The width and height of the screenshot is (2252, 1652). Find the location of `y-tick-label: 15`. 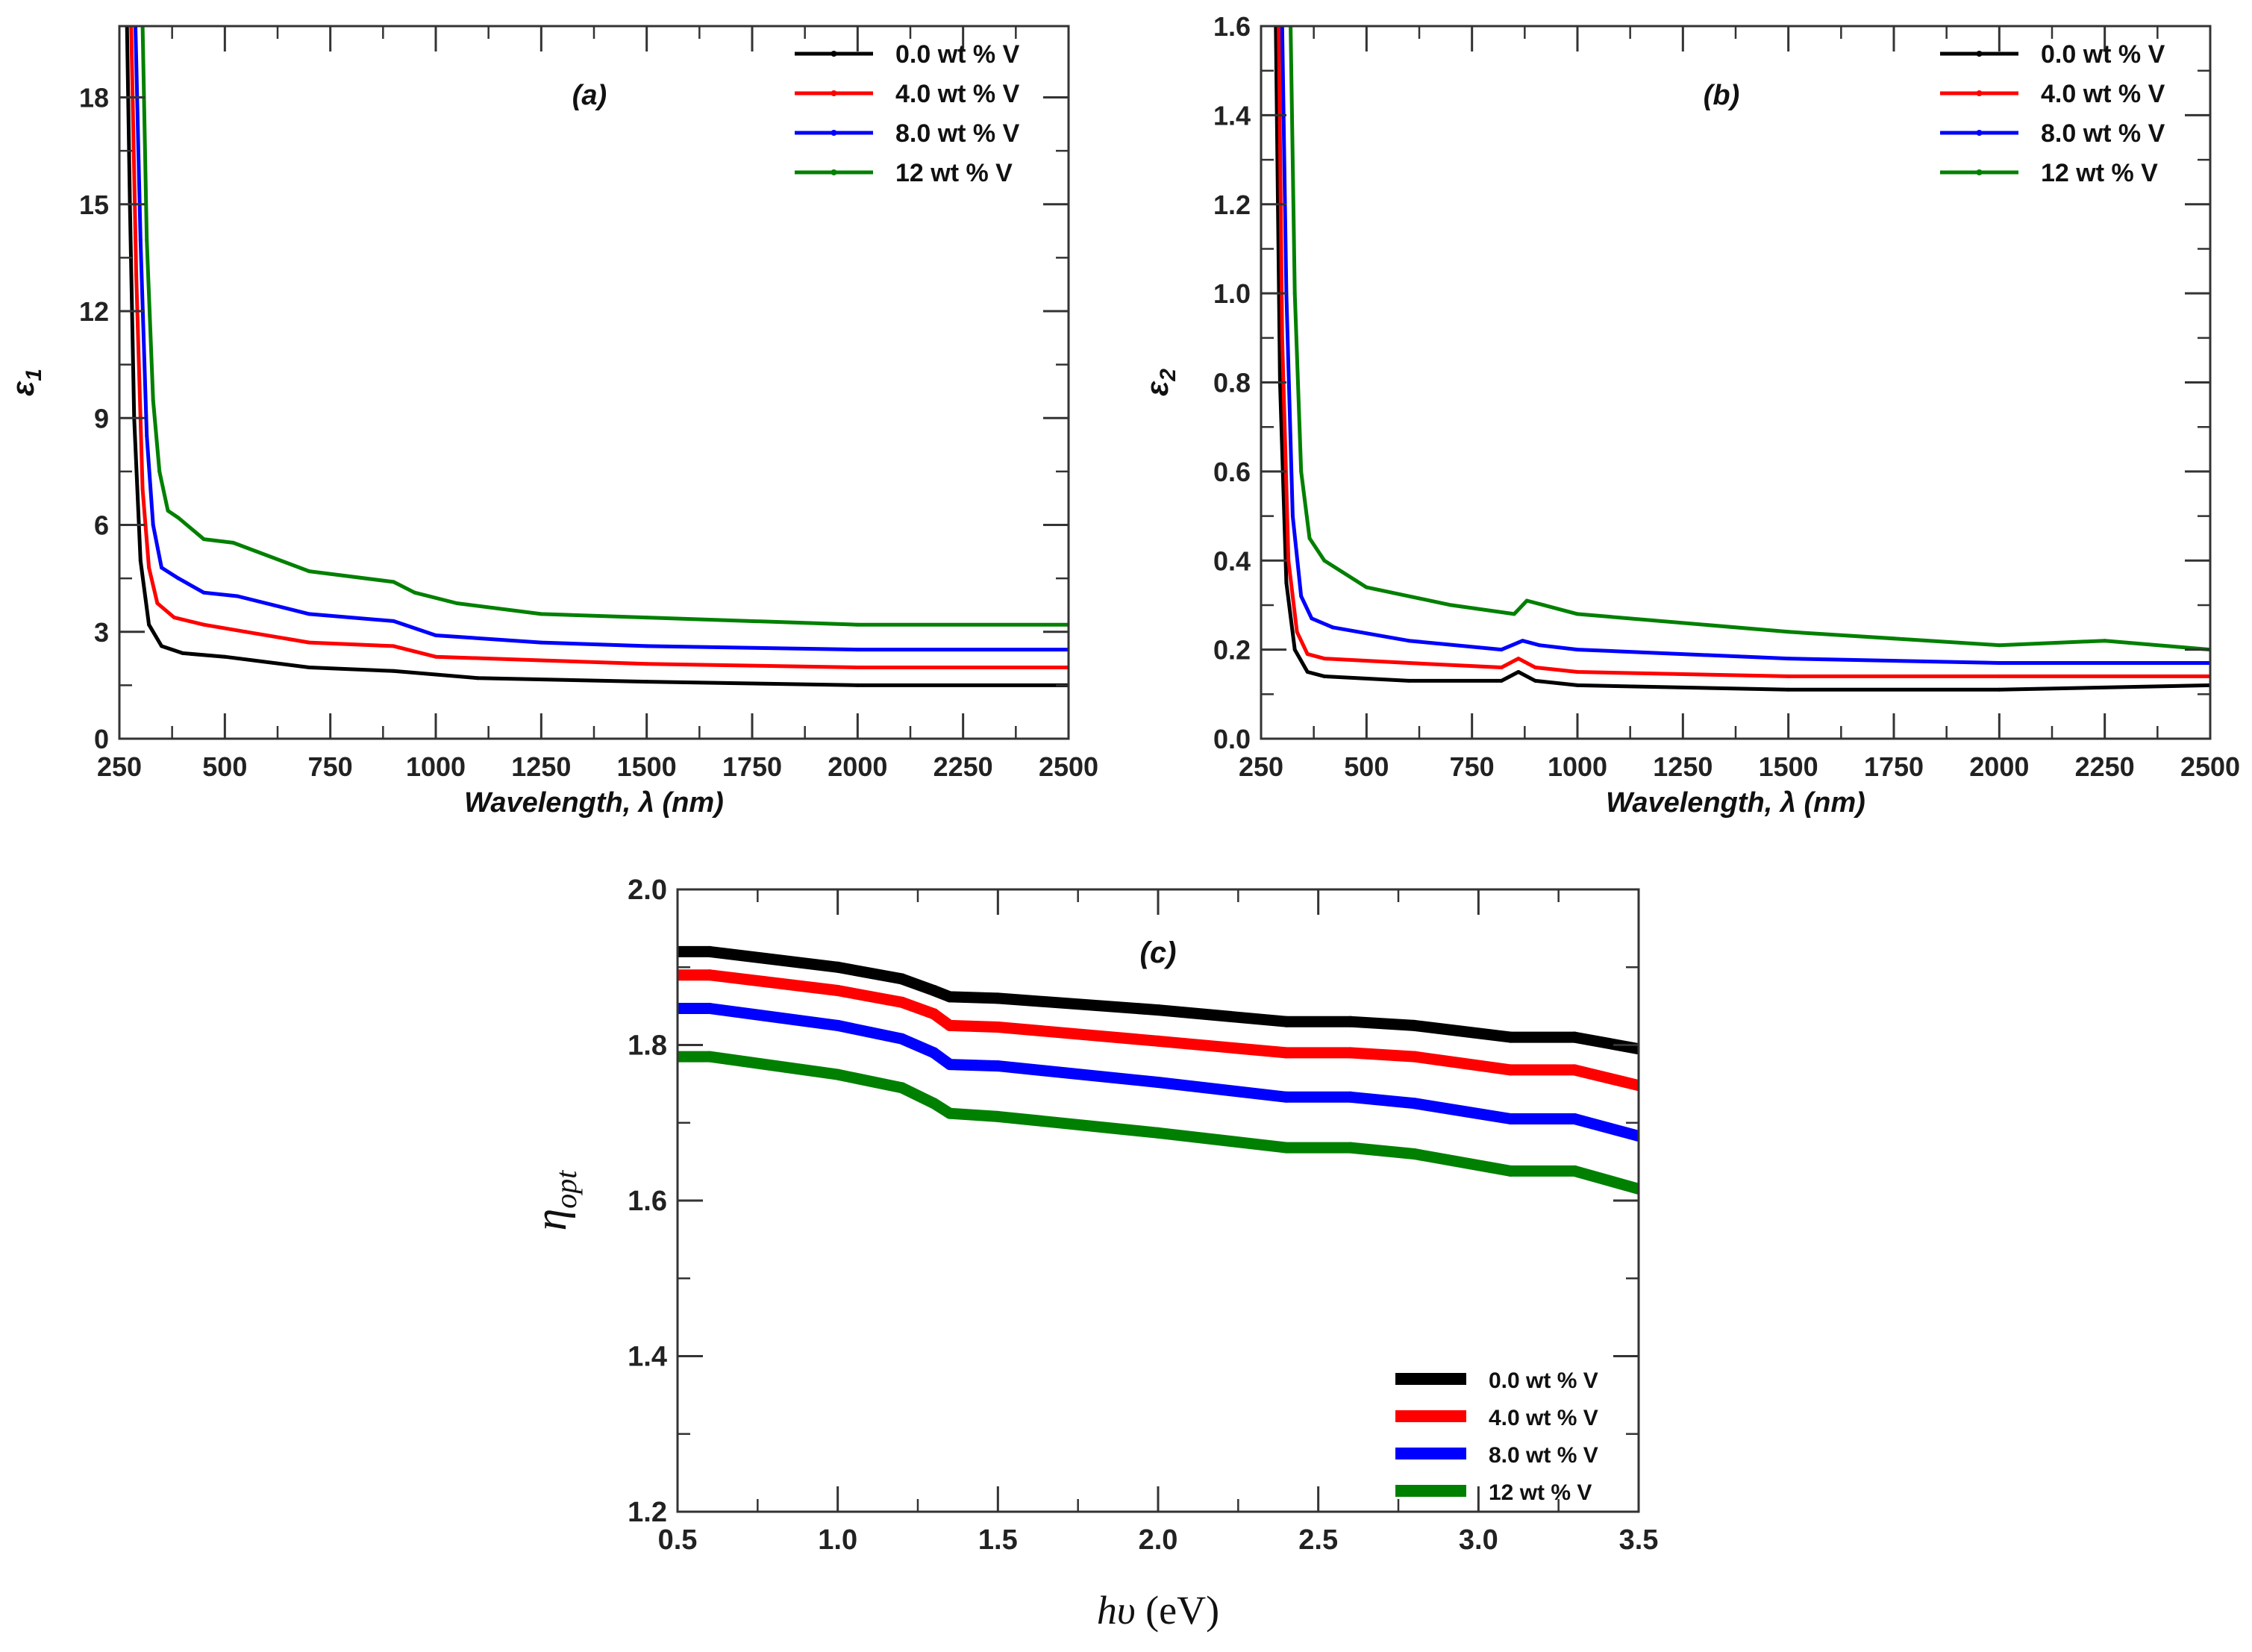

y-tick-label: 15 is located at coordinates (94, 205).